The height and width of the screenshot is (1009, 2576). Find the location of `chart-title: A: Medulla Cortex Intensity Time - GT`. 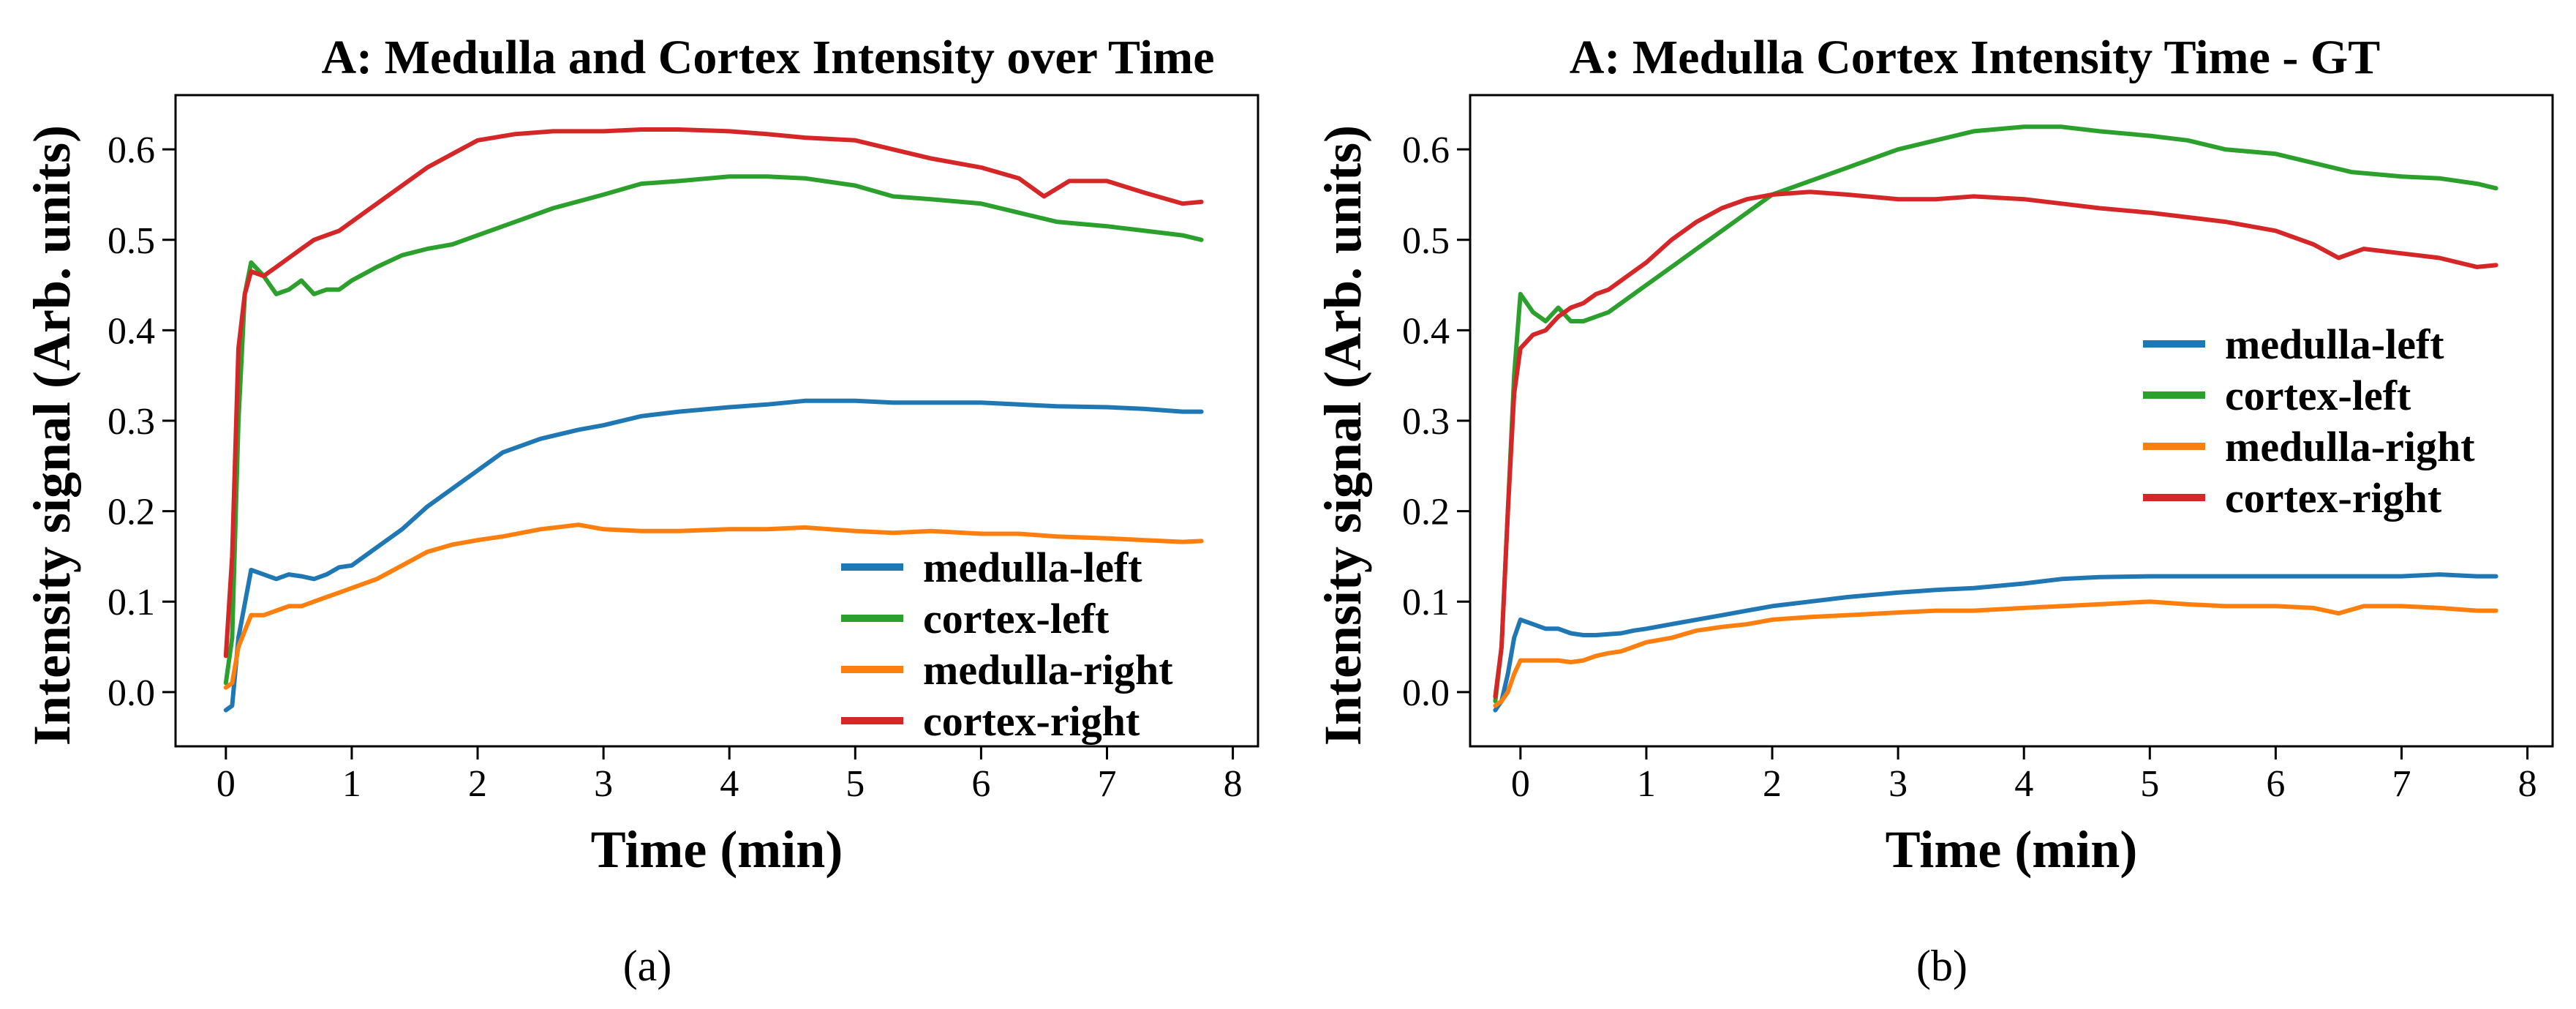

chart-title: A: Medulla Cortex Intensity Time - GT is located at coordinates (1975, 57).